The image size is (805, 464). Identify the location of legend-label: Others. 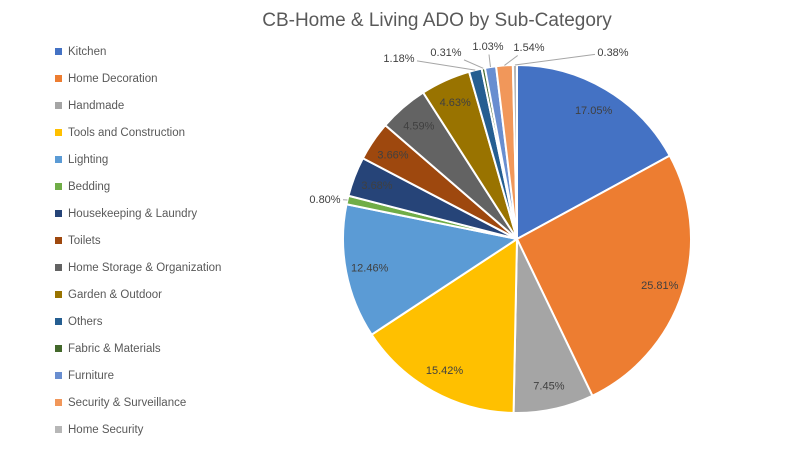
(85, 321).